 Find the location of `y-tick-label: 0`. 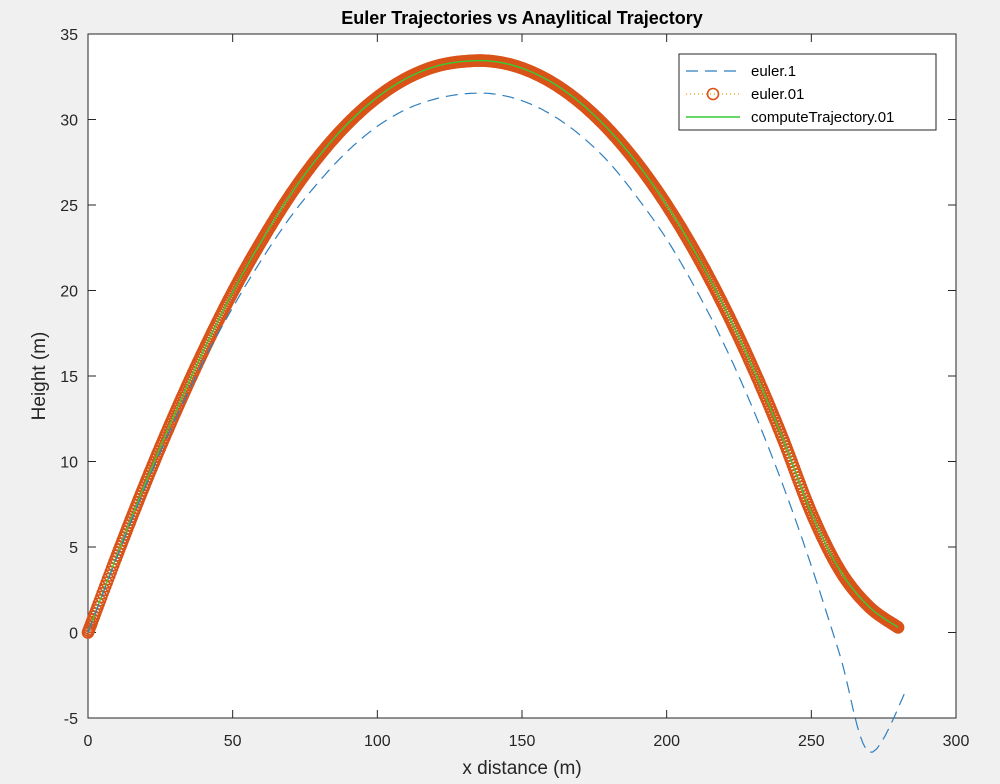

y-tick-label: 0 is located at coordinates (73, 634).